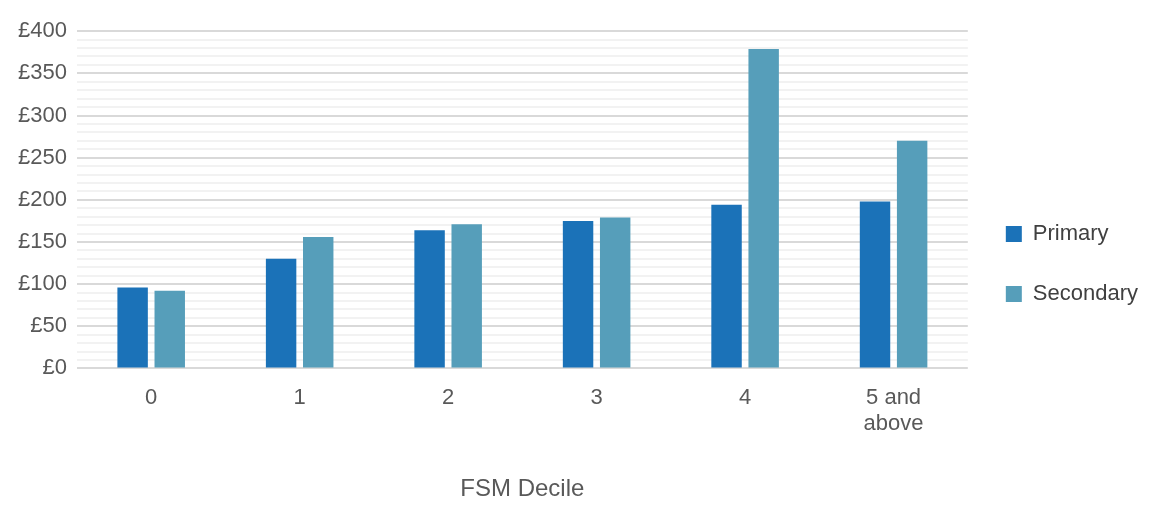 Image resolution: width=1169 pixels, height=519 pixels. Describe the element at coordinates (448, 396) in the screenshot. I see `x-tick-label: 2` at that location.